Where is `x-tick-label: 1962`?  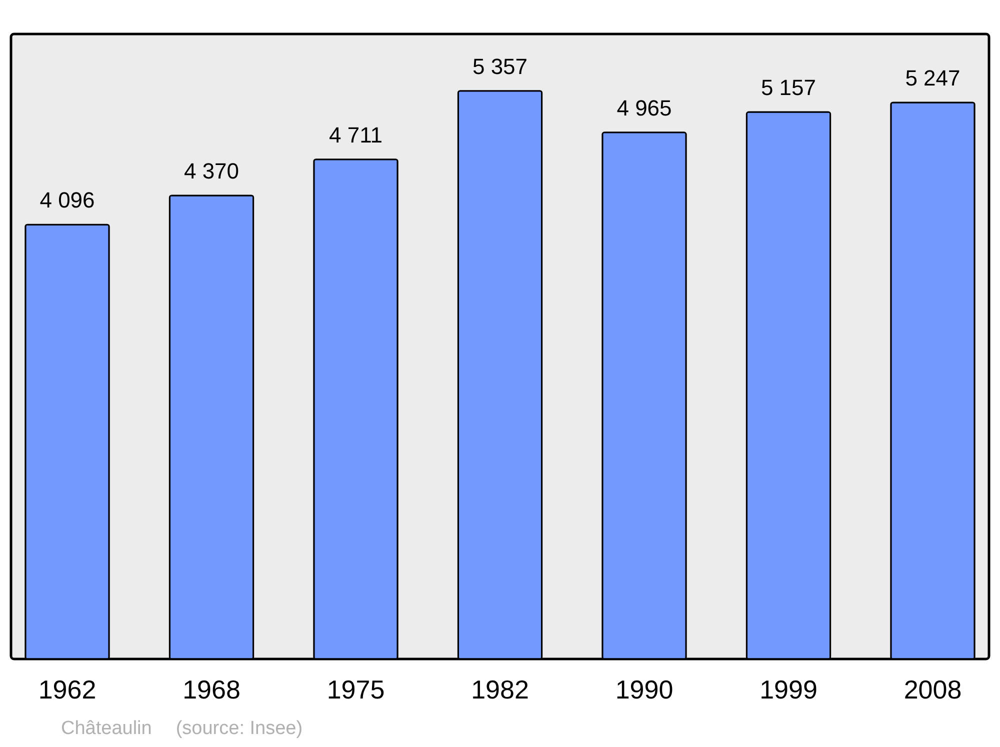
x-tick-label: 1962 is located at coordinates (67, 689).